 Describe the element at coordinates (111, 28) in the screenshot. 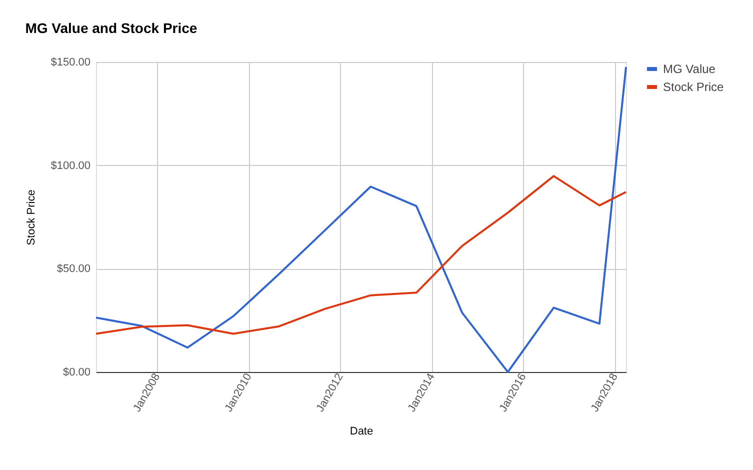

I see `chart-title: MG Value and Stock Price` at that location.